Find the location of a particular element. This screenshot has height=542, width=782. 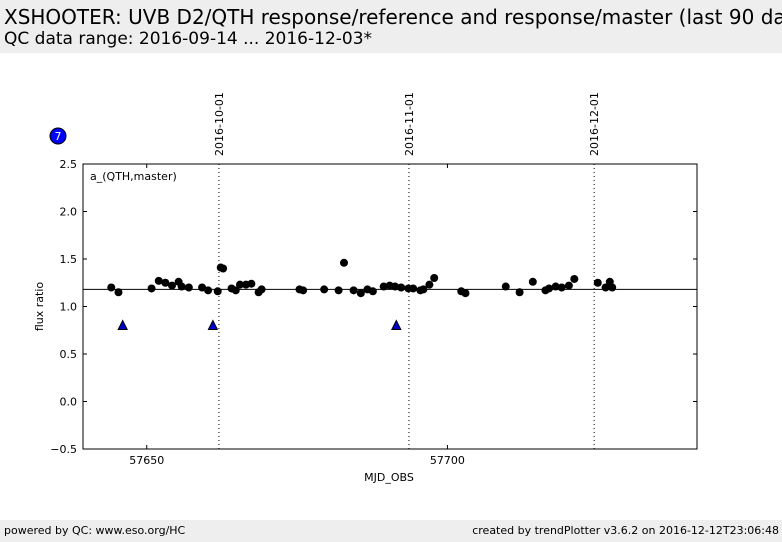

date-marker-label: 2016-12-01 is located at coordinates (594, 124).